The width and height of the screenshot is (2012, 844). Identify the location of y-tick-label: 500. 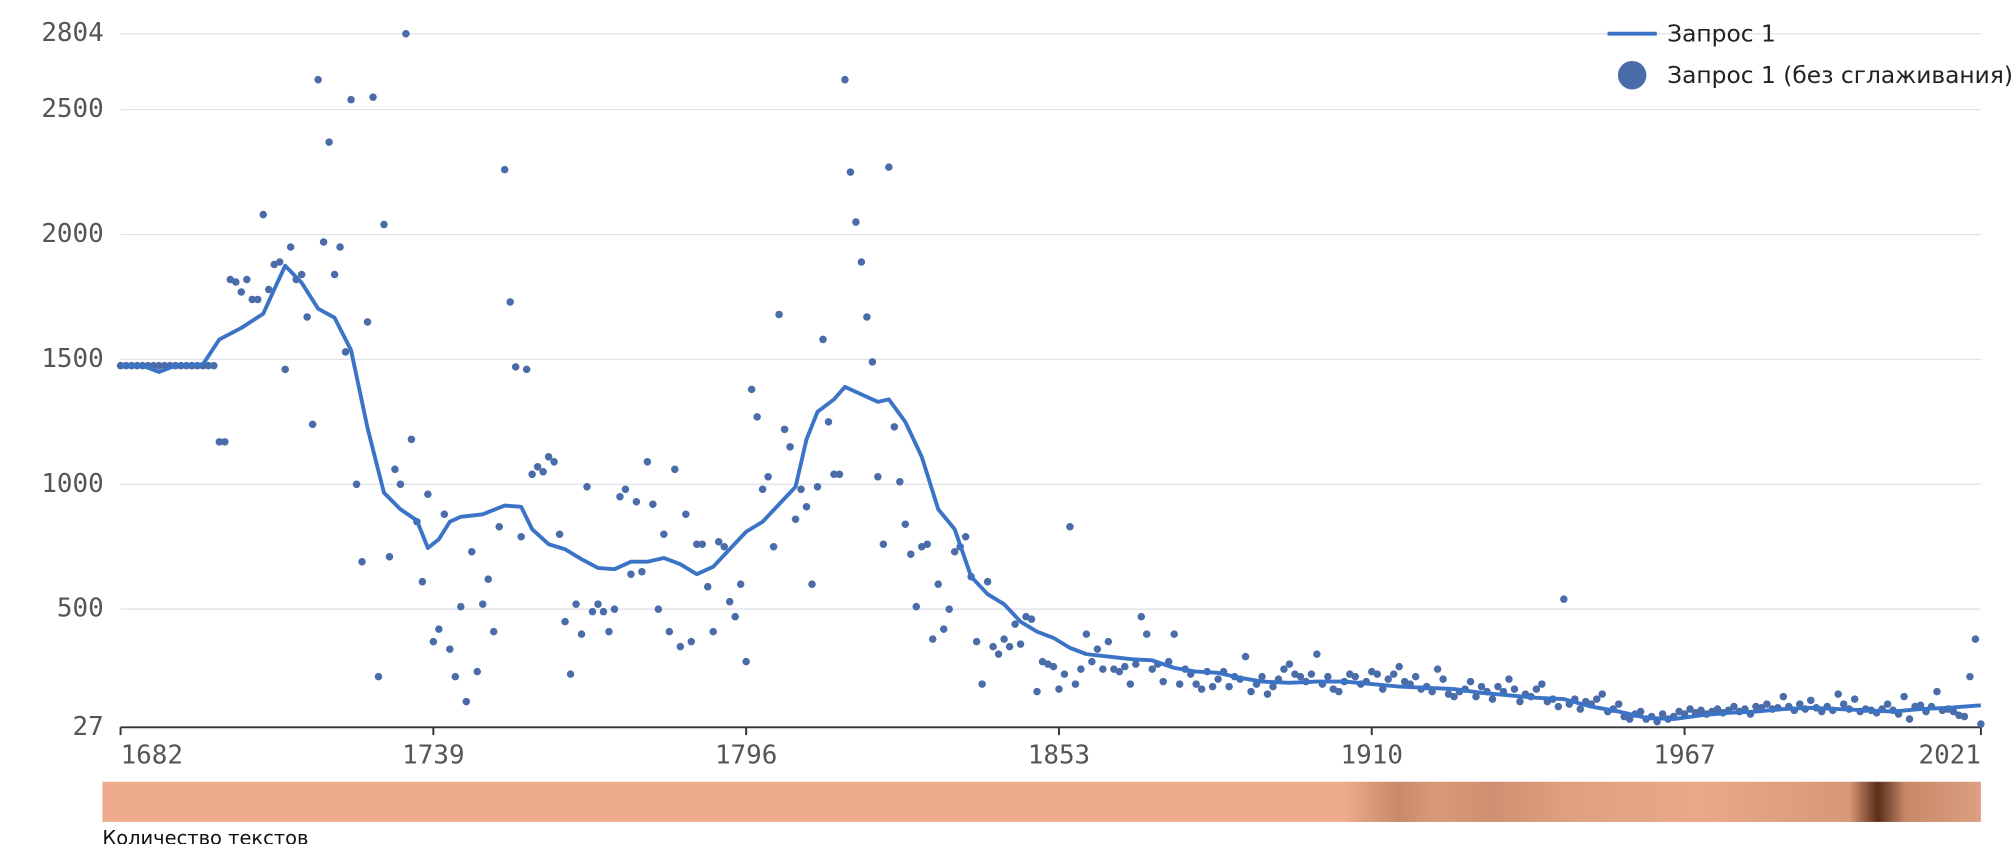
(80, 609).